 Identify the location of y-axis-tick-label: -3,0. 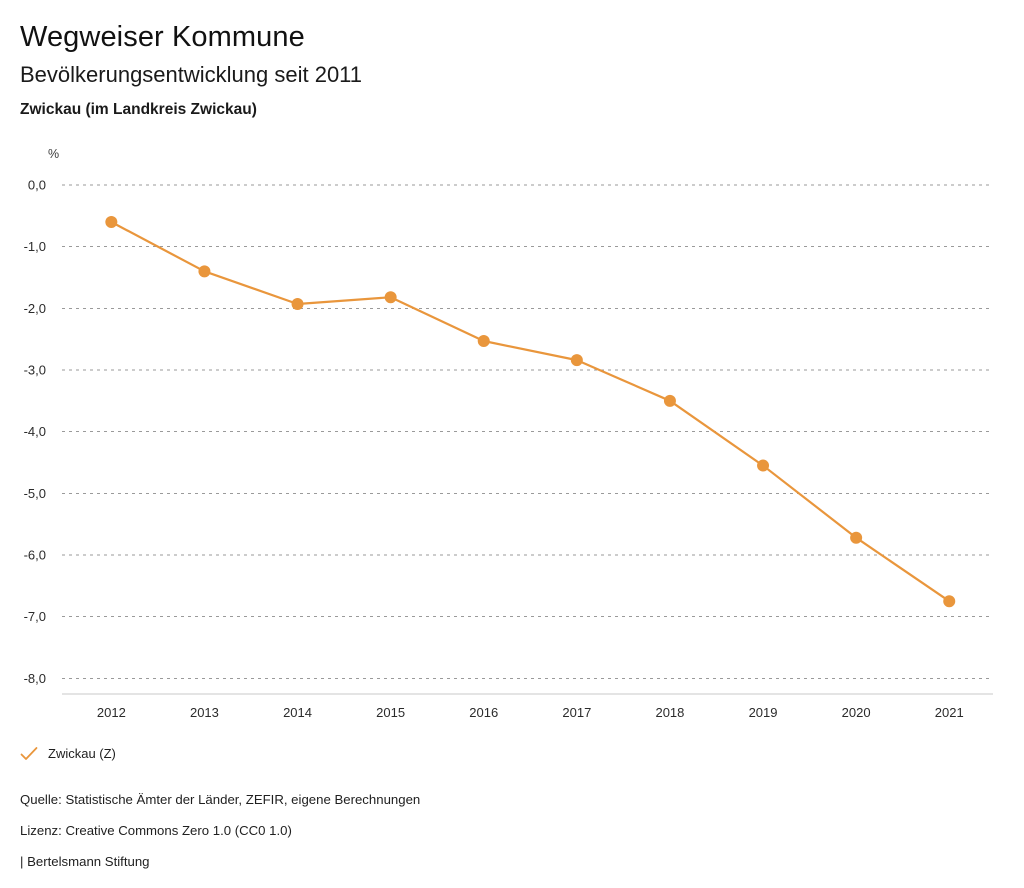
(35, 369).